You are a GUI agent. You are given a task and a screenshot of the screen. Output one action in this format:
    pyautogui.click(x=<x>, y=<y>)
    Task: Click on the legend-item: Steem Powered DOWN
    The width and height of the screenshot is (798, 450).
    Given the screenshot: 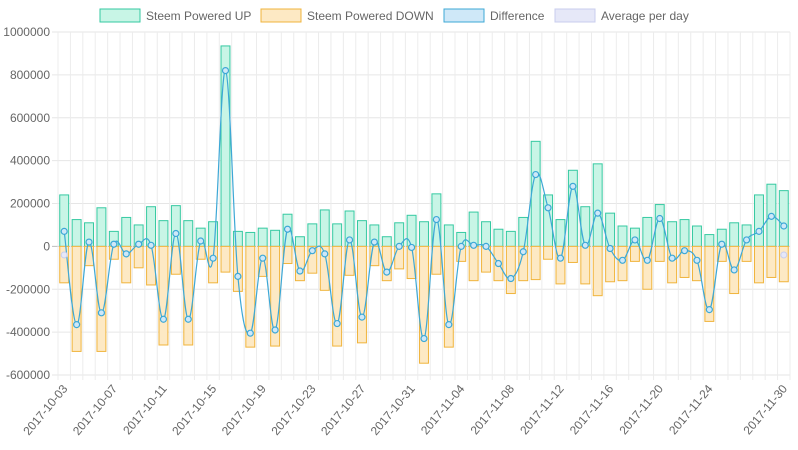 What is the action you would take?
    pyautogui.click(x=347, y=15)
    